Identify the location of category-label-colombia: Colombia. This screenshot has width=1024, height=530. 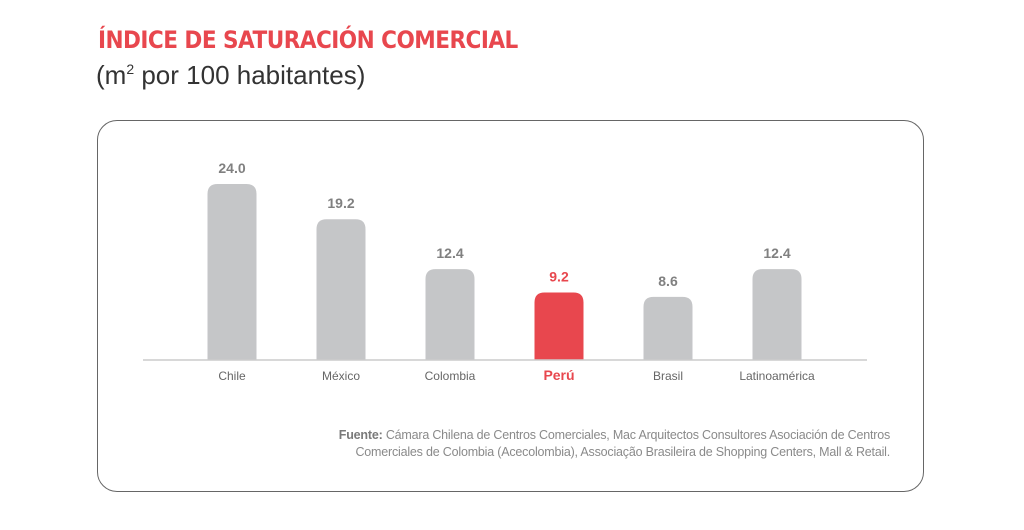
(450, 376).